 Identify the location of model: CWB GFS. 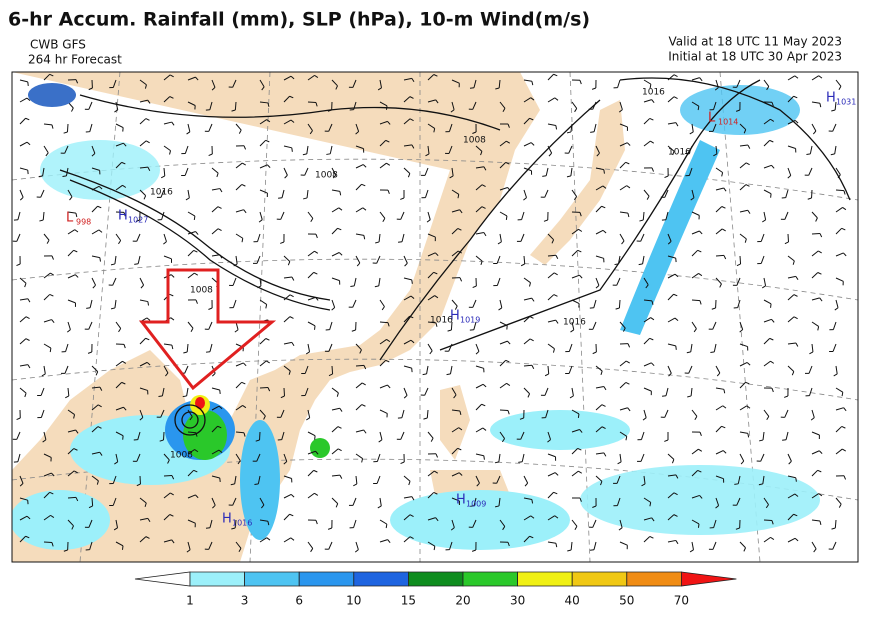
(58, 45).